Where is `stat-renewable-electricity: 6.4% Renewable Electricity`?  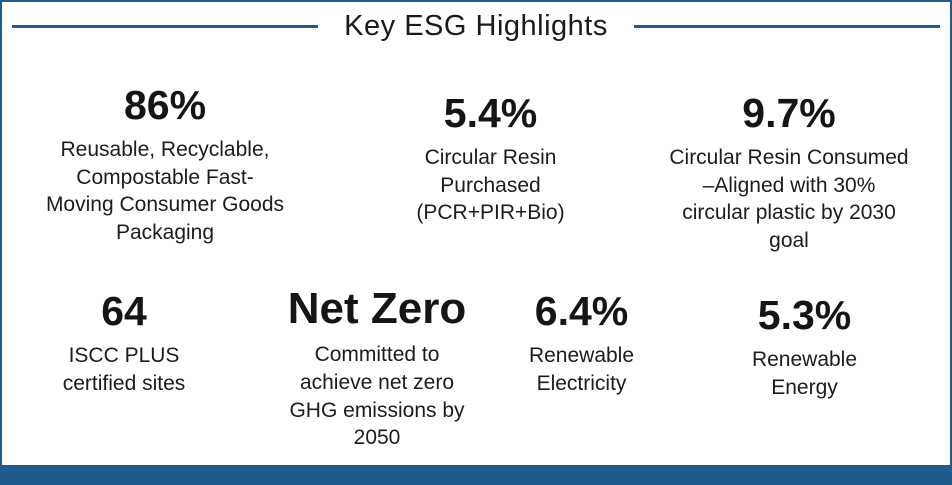
stat-renewable-electricity: 6.4% Renewable Electricity is located at coordinates (581, 342).